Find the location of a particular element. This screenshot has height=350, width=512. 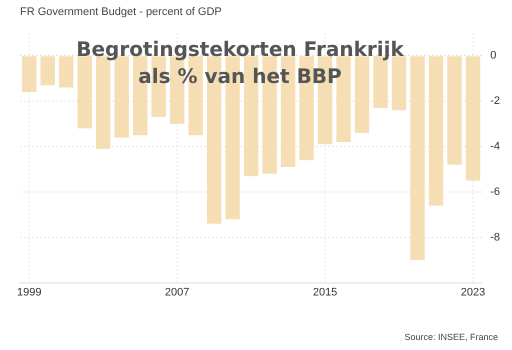

x-tick-label: 2023 is located at coordinates (473, 292).